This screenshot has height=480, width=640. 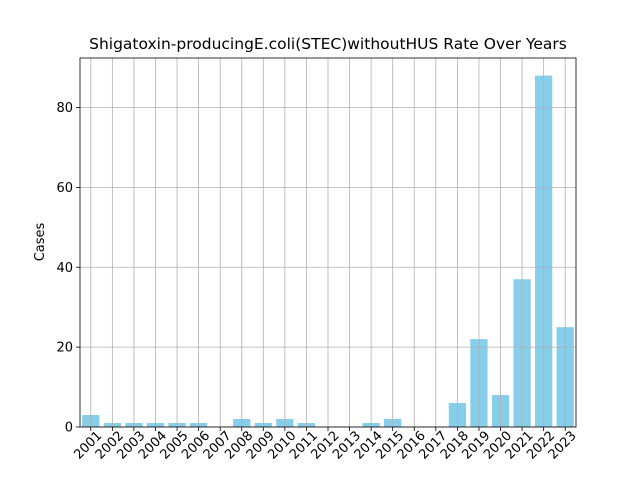 I want to click on y-tick-label: 20, so click(x=64, y=348).